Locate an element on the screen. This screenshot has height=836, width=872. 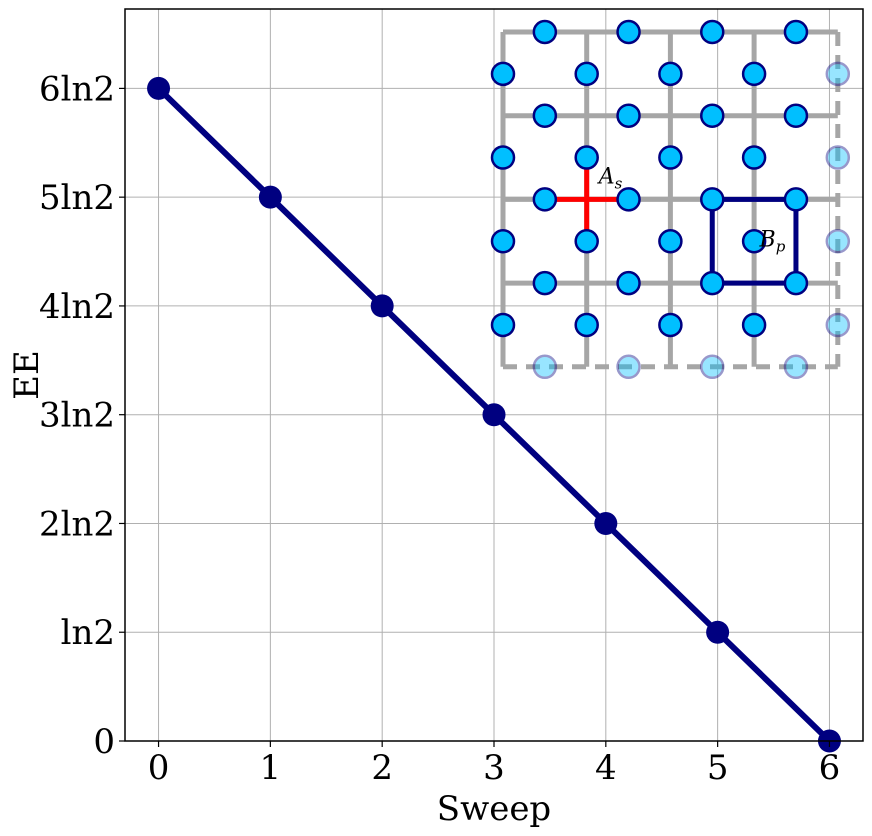
y-axis-label: EE is located at coordinates (27, 375).